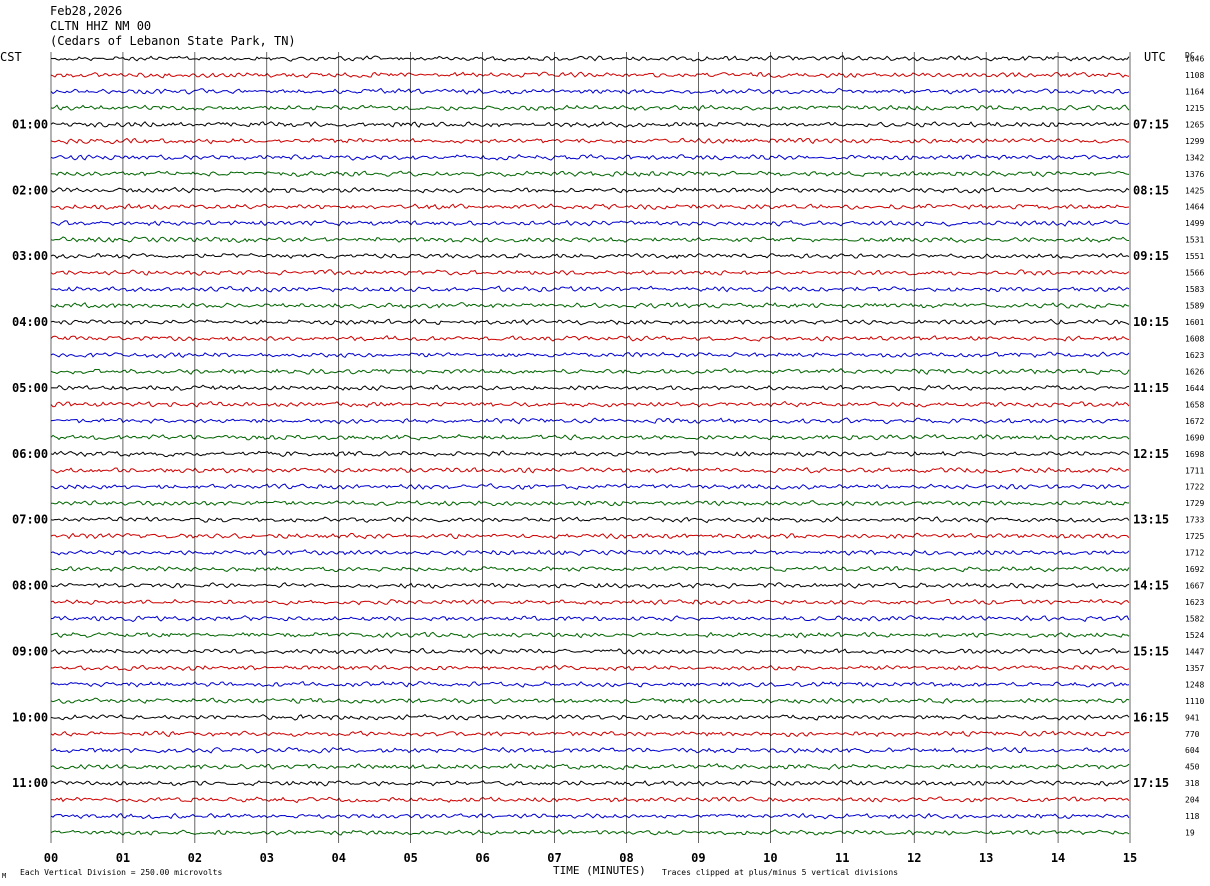 The image size is (1210, 886). Describe the element at coordinates (1194, 141) in the screenshot. I see `dc-offset-label: 1299` at that location.